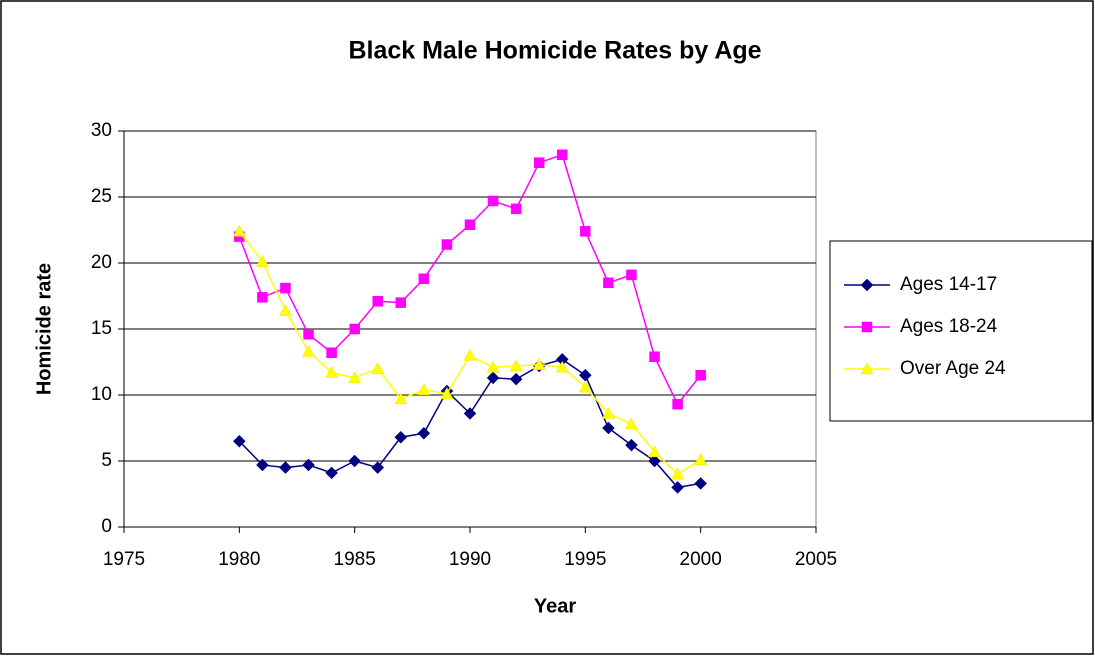  Describe the element at coordinates (101, 328) in the screenshot. I see `y-tick-label: 15` at that location.